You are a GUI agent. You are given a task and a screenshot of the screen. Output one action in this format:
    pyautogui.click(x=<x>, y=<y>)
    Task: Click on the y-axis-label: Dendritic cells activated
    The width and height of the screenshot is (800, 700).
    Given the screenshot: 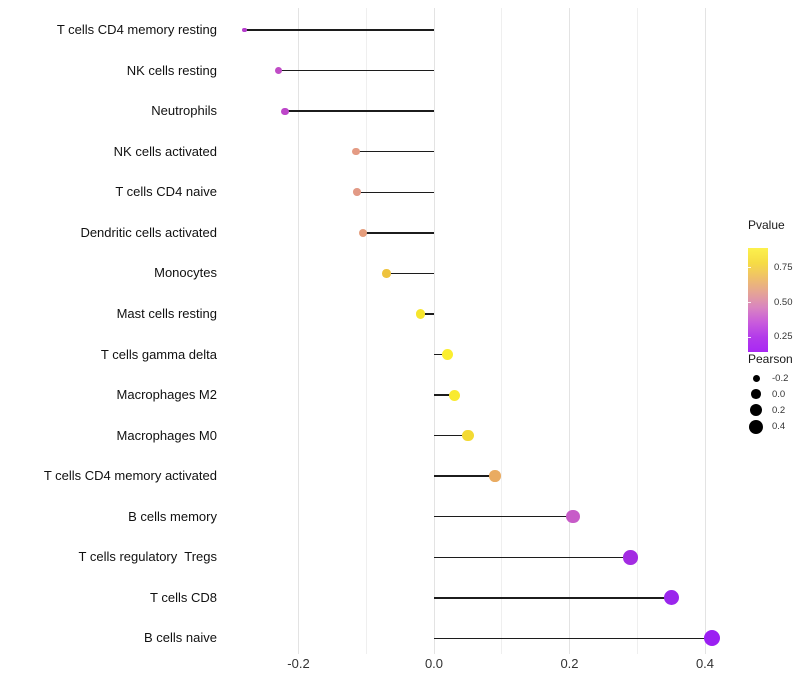 What is the action you would take?
    pyautogui.click(x=148, y=232)
    